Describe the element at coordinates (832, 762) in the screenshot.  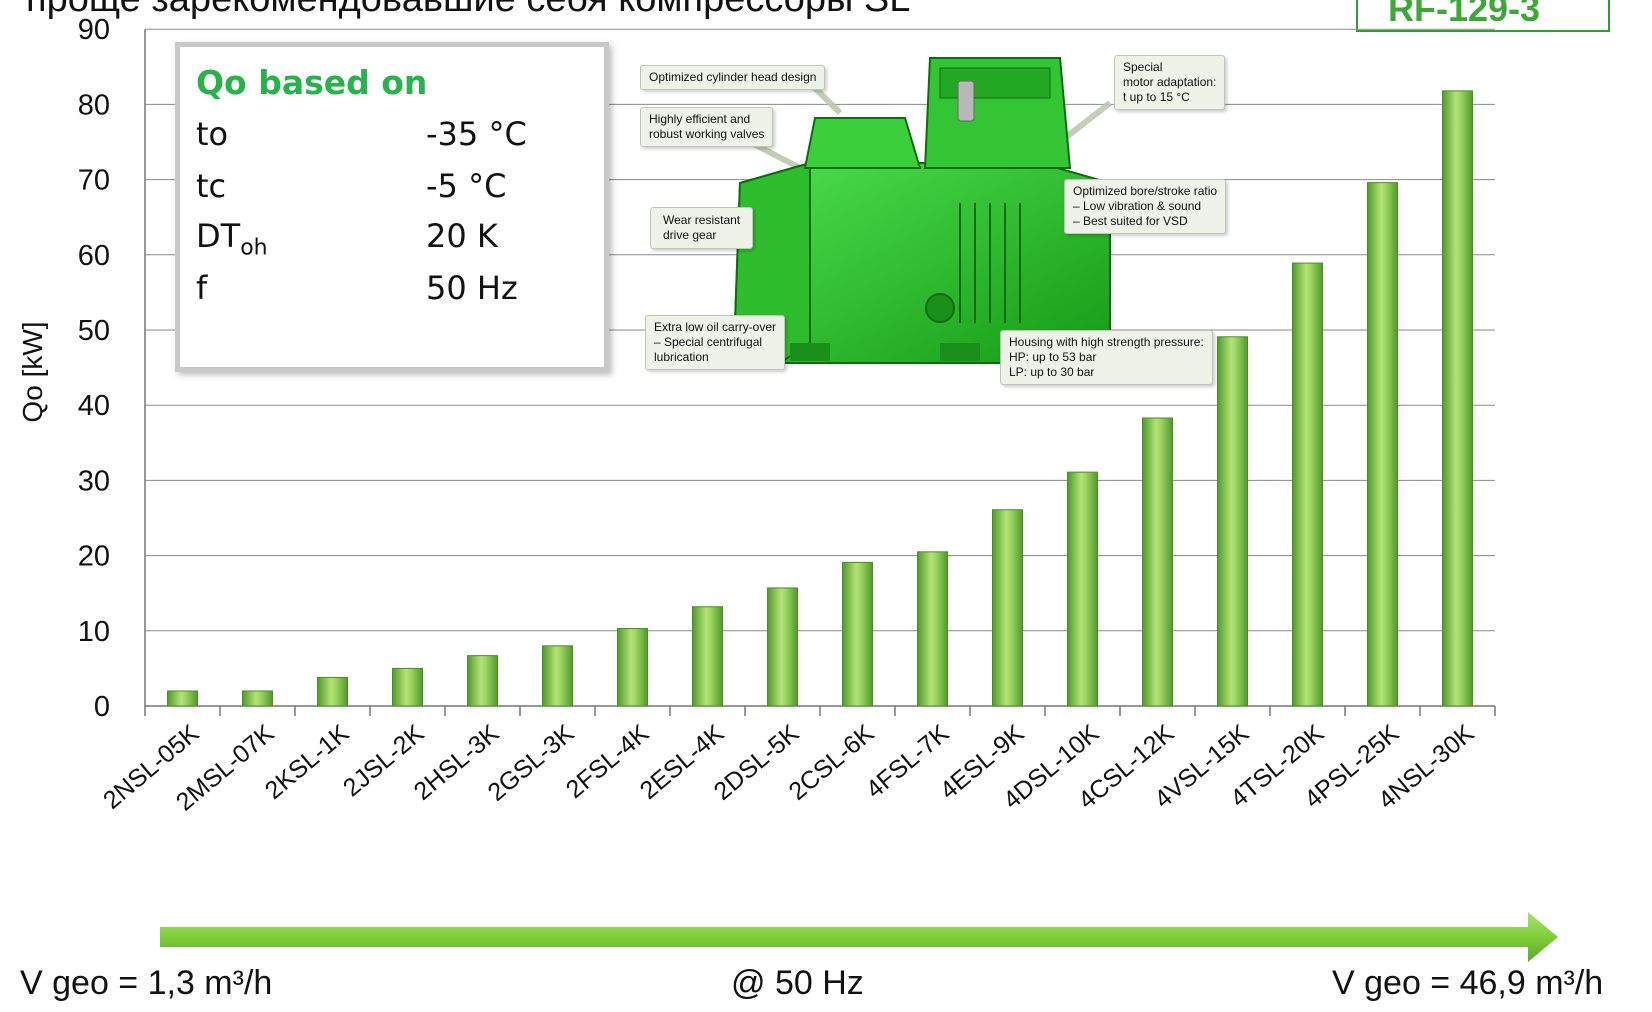
I see `x-tick-label: 2CSL-6K` at that location.